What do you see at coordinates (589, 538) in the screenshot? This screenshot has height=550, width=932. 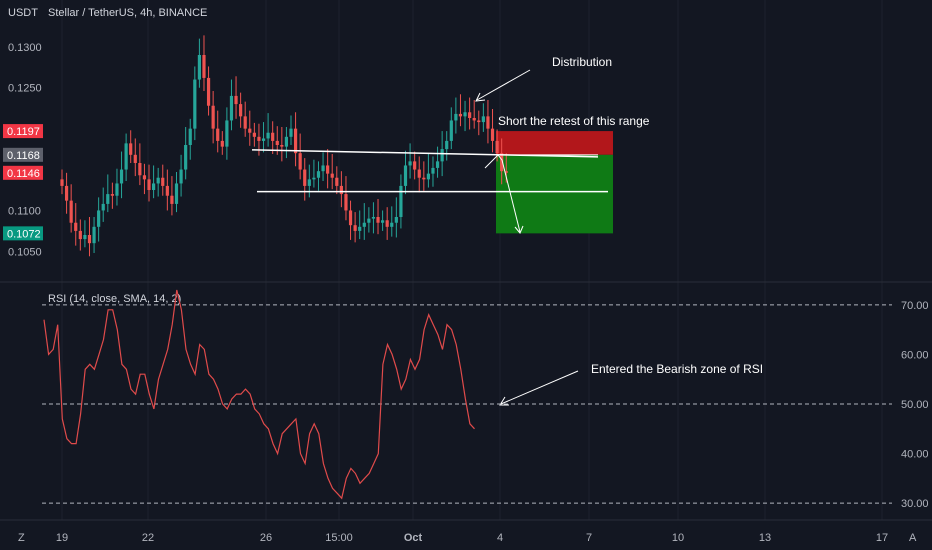 I see `time-tick-label: 7` at bounding box center [589, 538].